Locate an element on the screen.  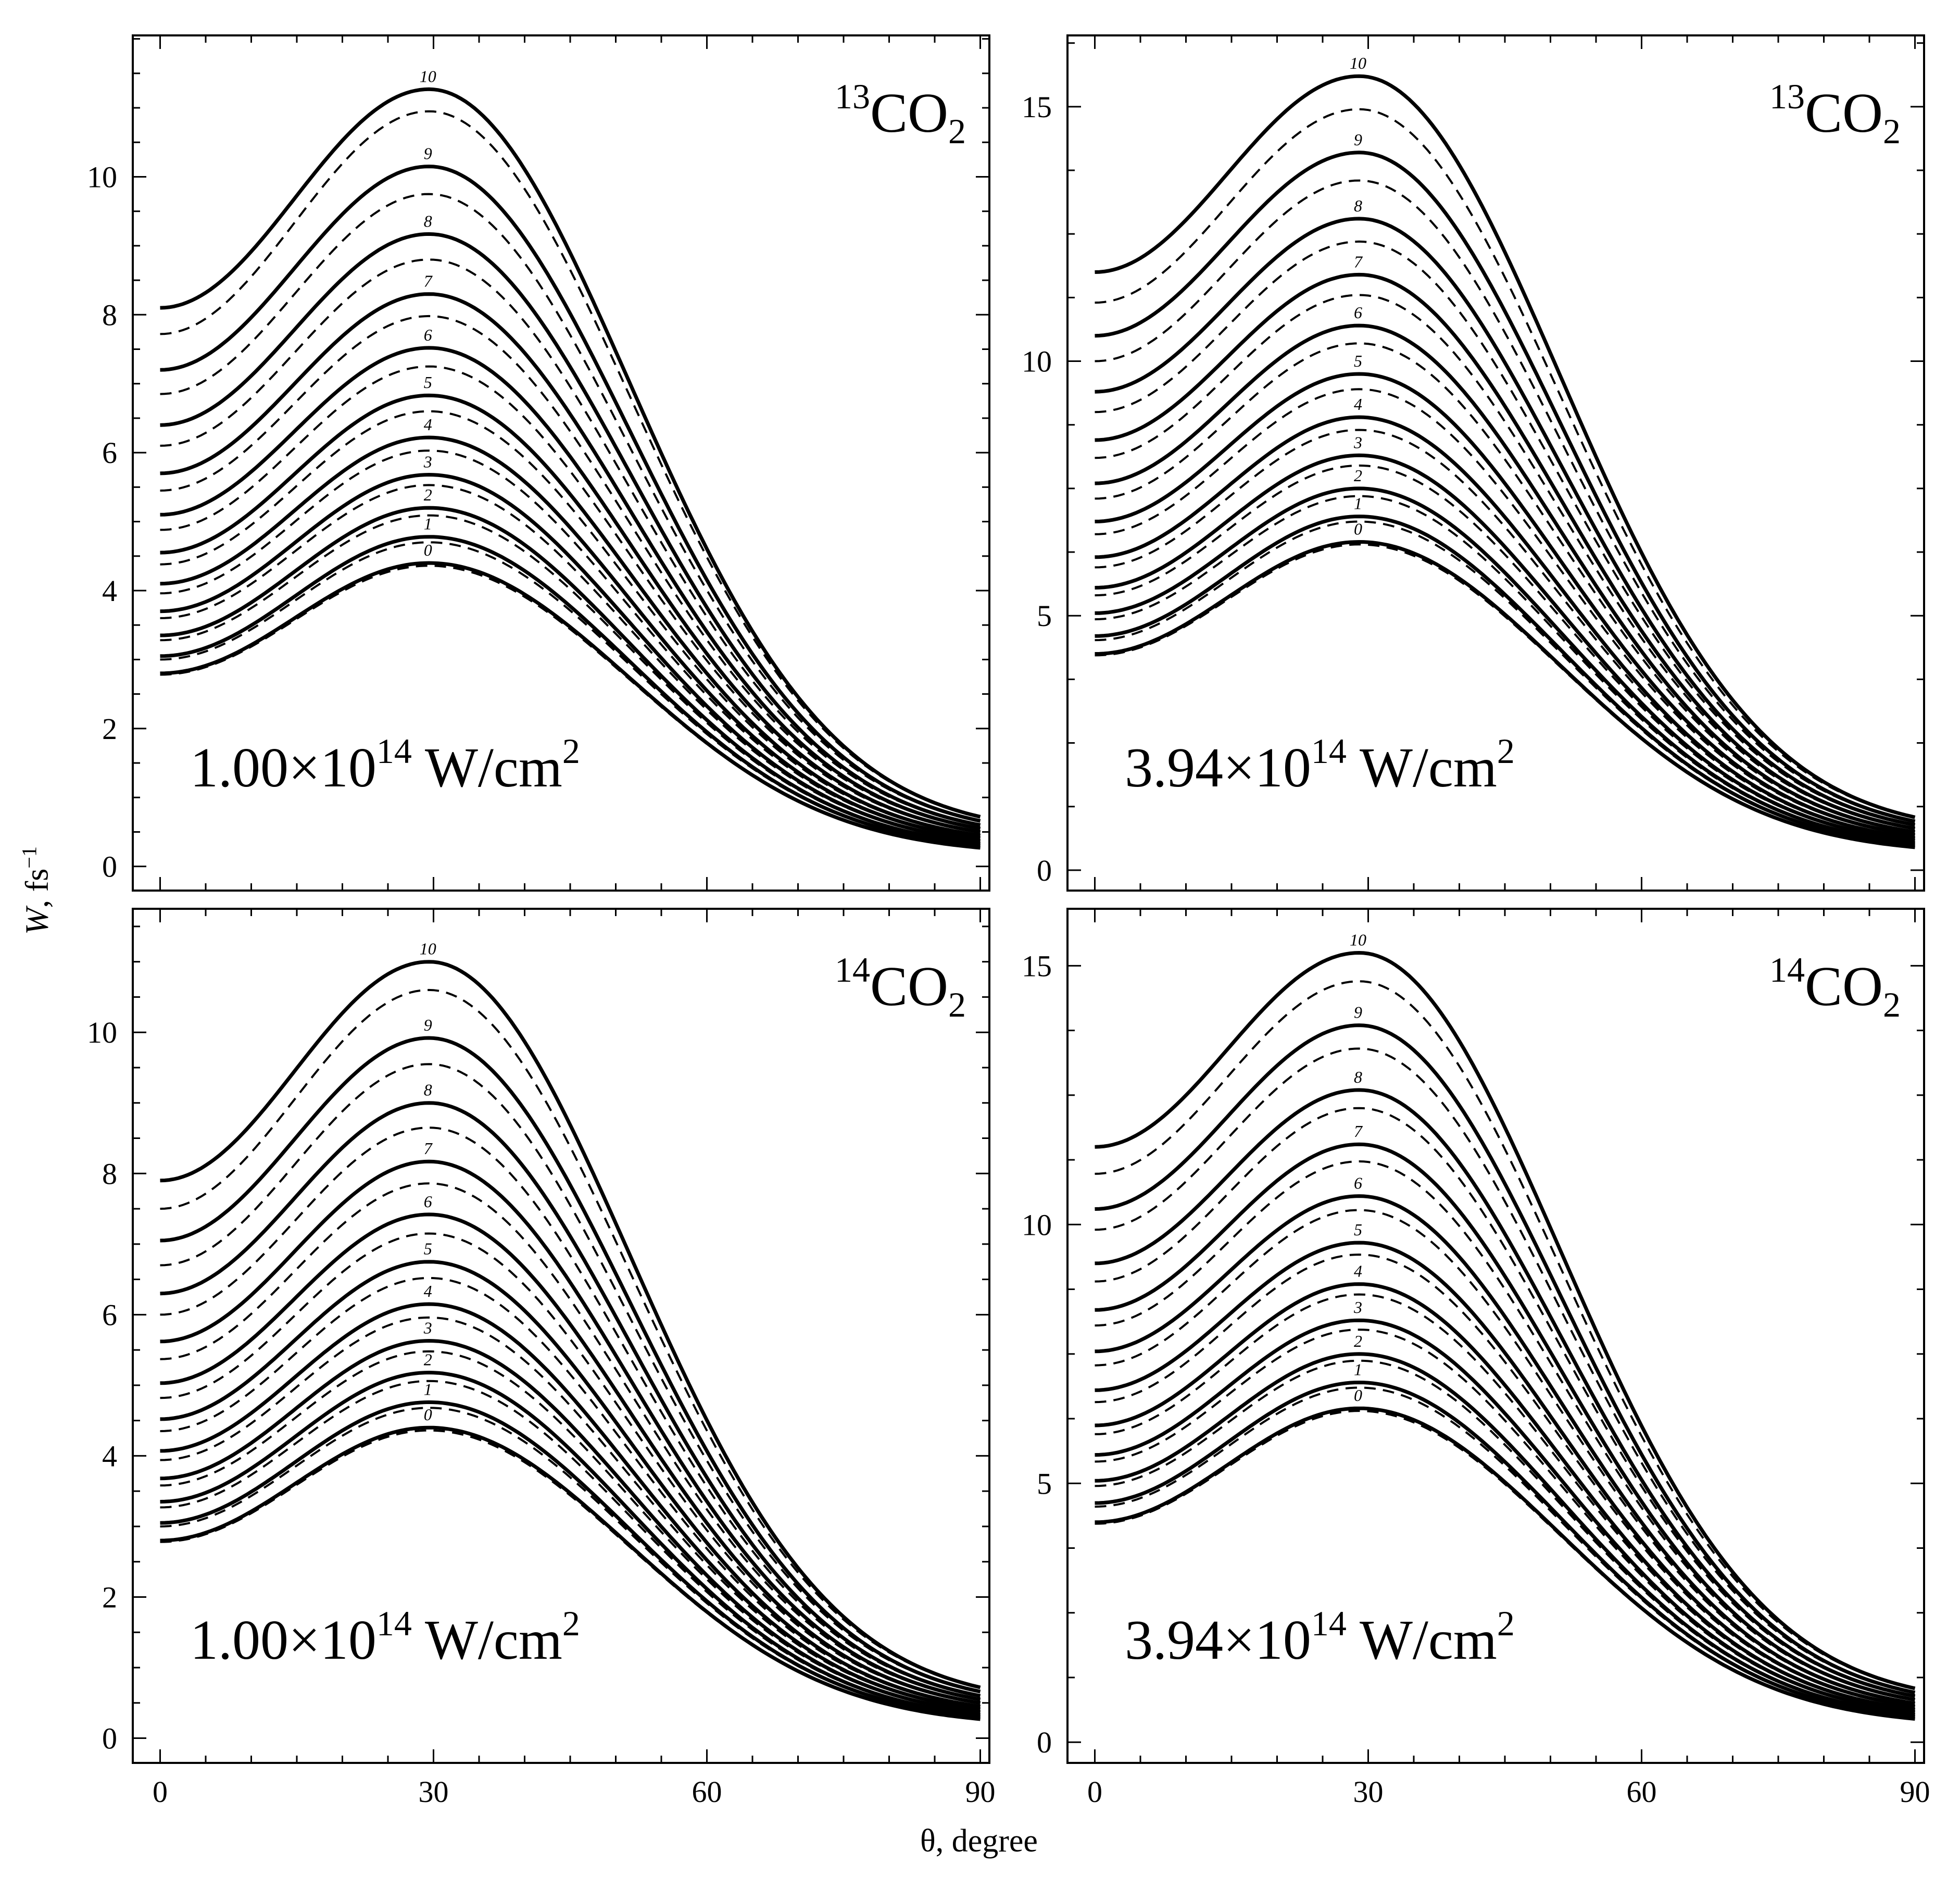
intensity-label: 1.00×1014 W/cm2 is located at coordinates (385, 1637).